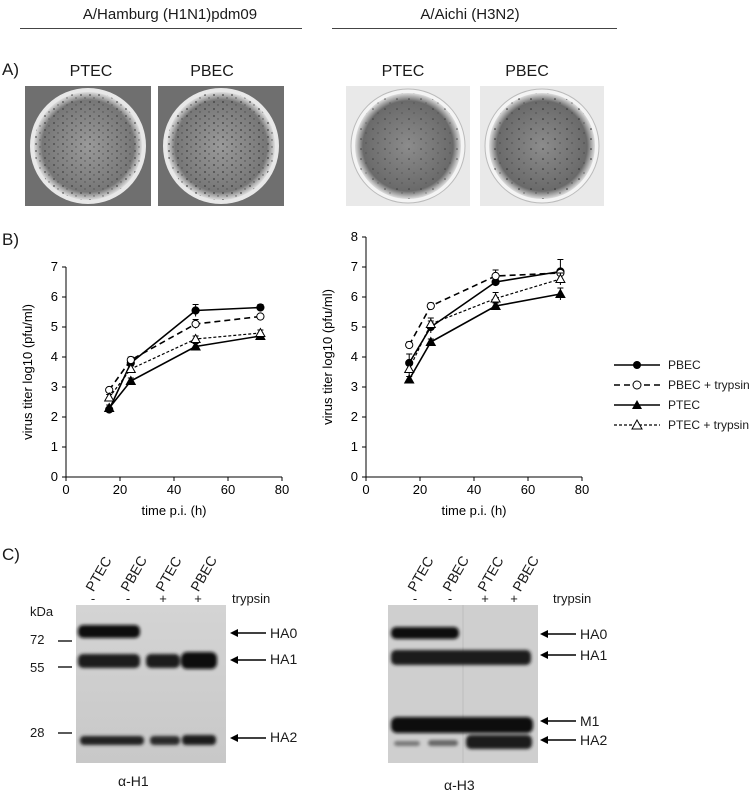 The width and height of the screenshot is (750, 793). I want to click on plaque-well-image-ptec-h3, so click(408, 146).